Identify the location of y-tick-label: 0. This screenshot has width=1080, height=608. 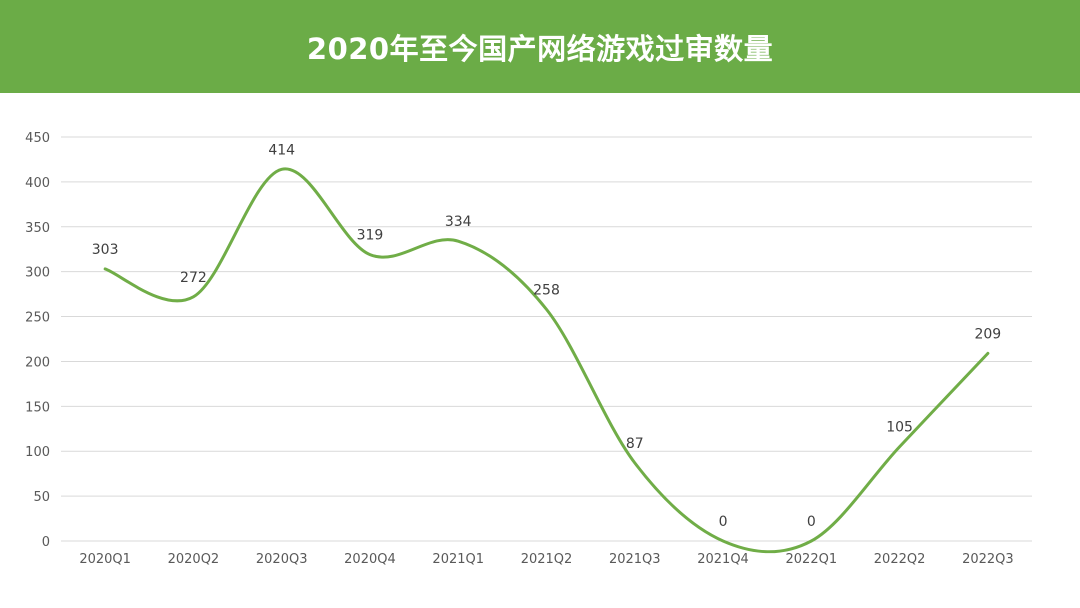
(46, 542).